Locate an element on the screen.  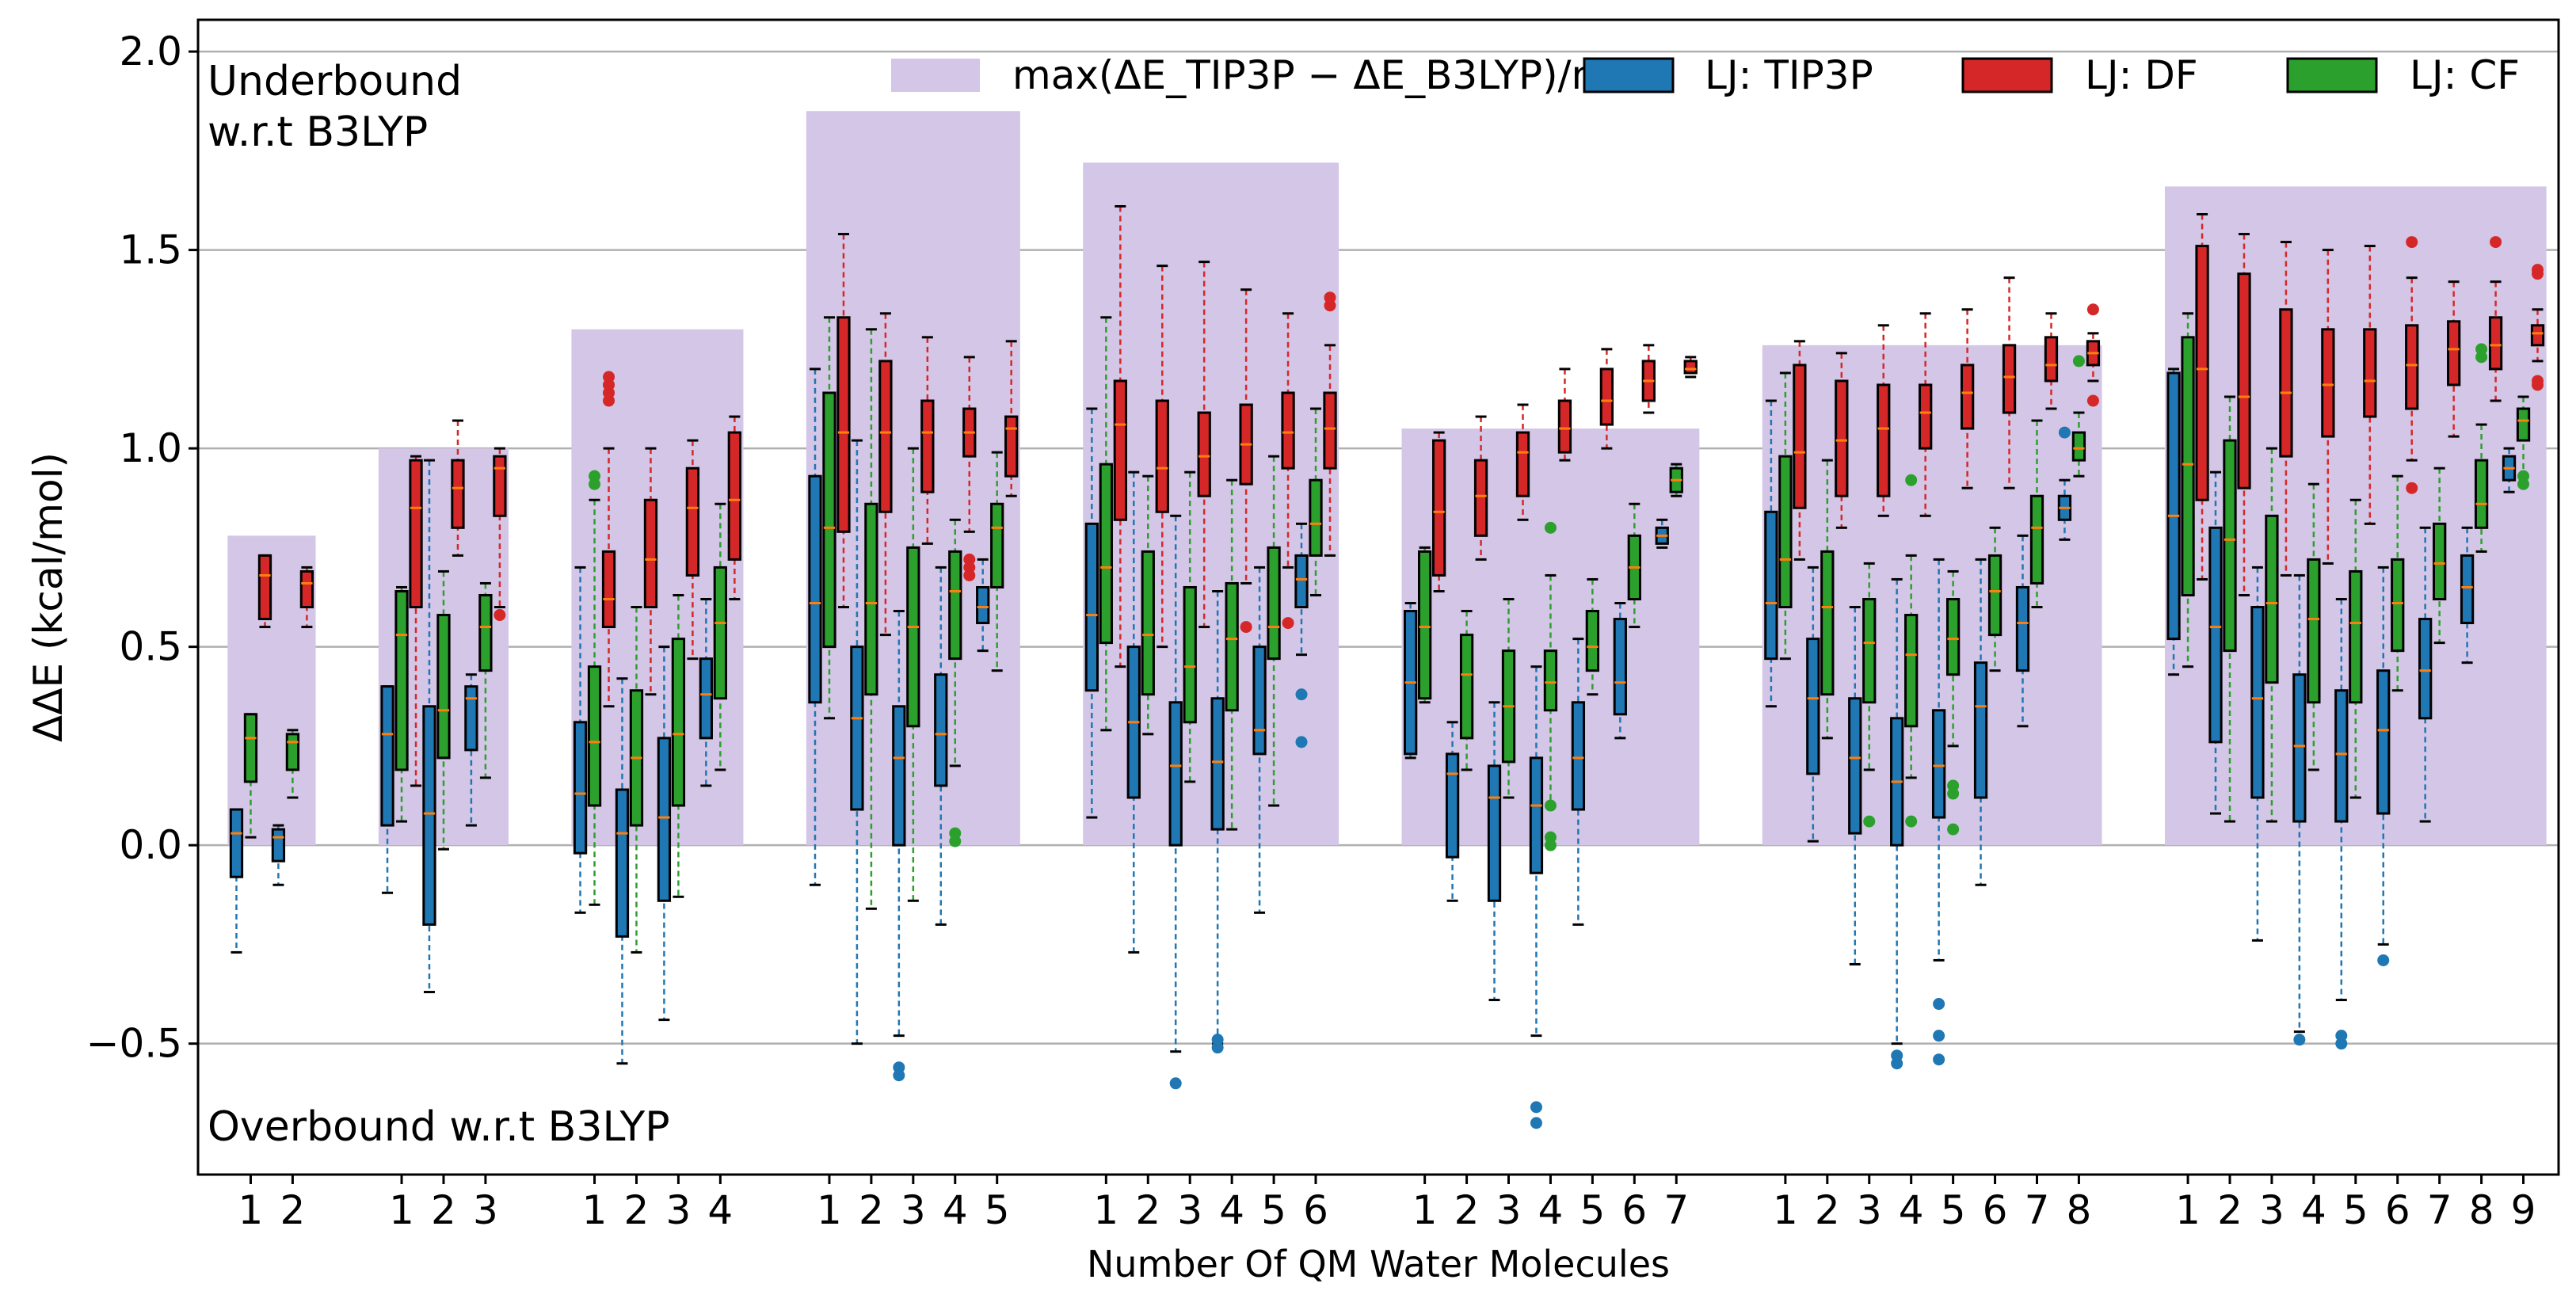
x-tick-label: 9 is located at coordinates (2523, 1210).